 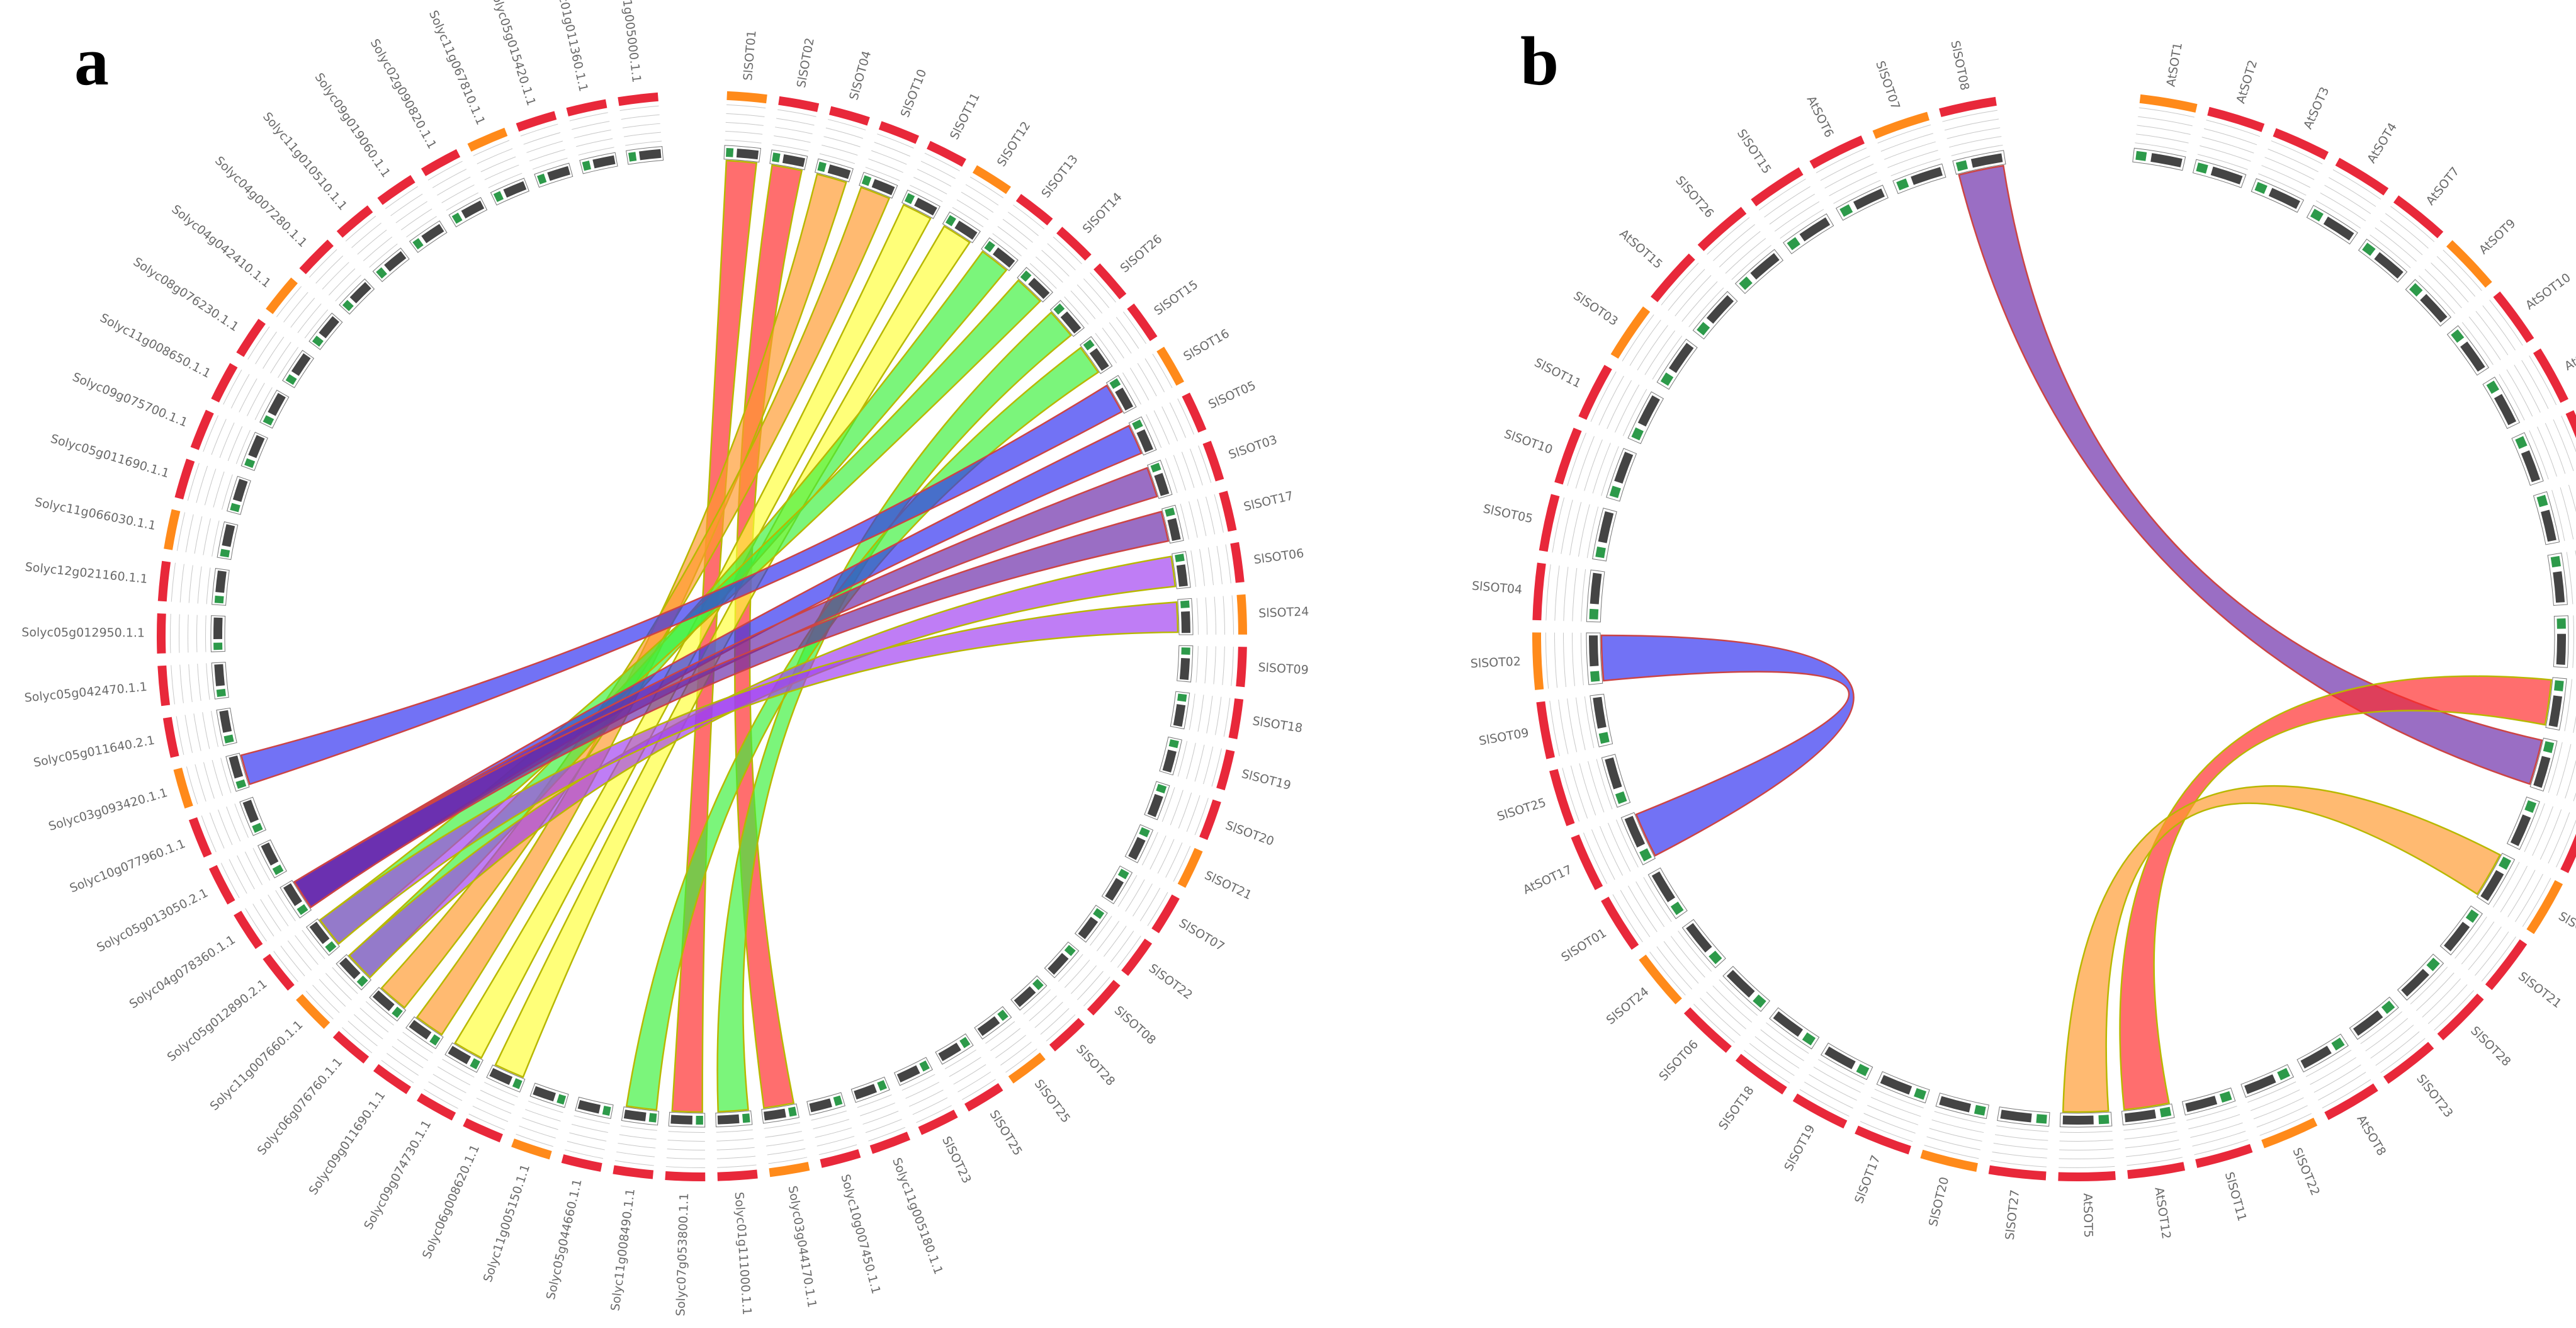 What do you see at coordinates (2548, 292) in the screenshot?
I see `node-label: AtSOT10` at bounding box center [2548, 292].